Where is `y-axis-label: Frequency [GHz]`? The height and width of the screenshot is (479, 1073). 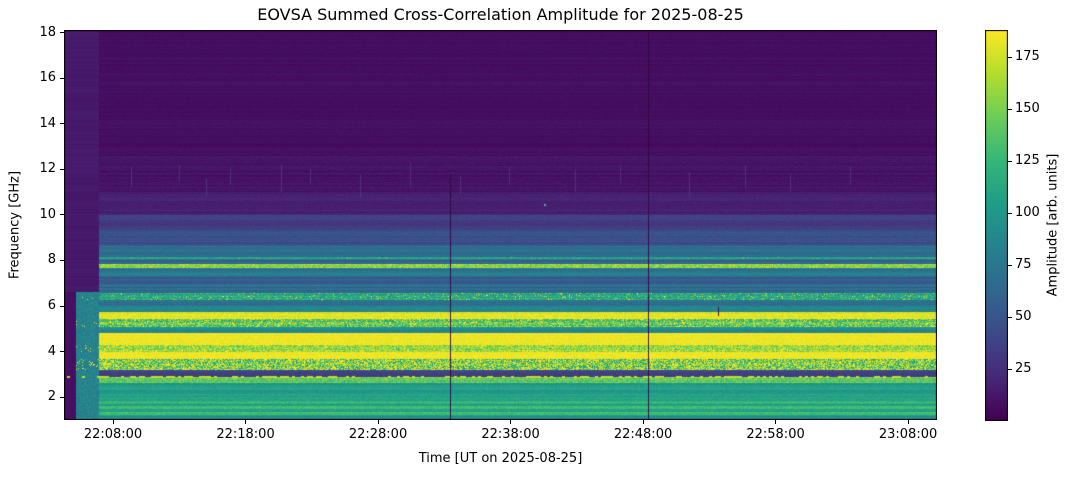 y-axis-label: Frequency [GHz] is located at coordinates (15, 225).